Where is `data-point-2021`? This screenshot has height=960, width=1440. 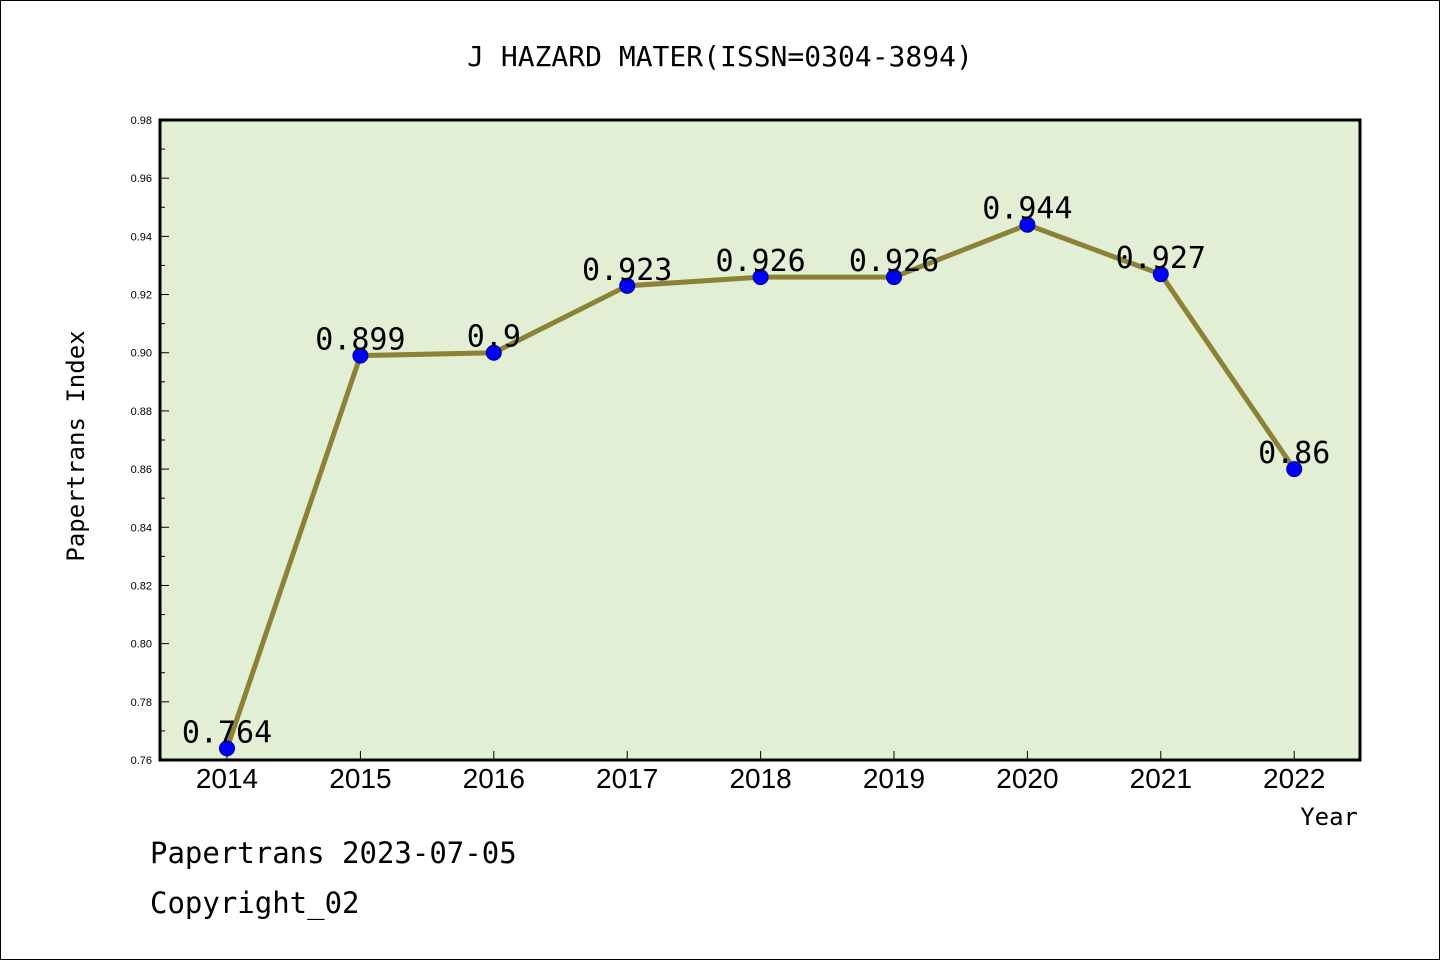 data-point-2021 is located at coordinates (1160, 274).